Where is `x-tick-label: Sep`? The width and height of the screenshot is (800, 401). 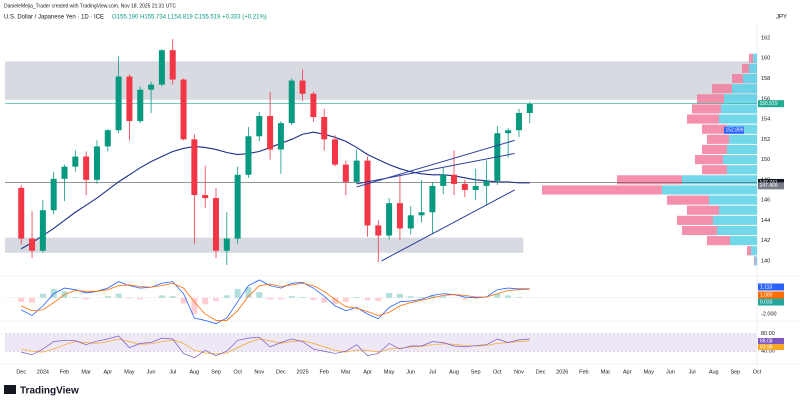
x-tick-label: Sep is located at coordinates (476, 372).